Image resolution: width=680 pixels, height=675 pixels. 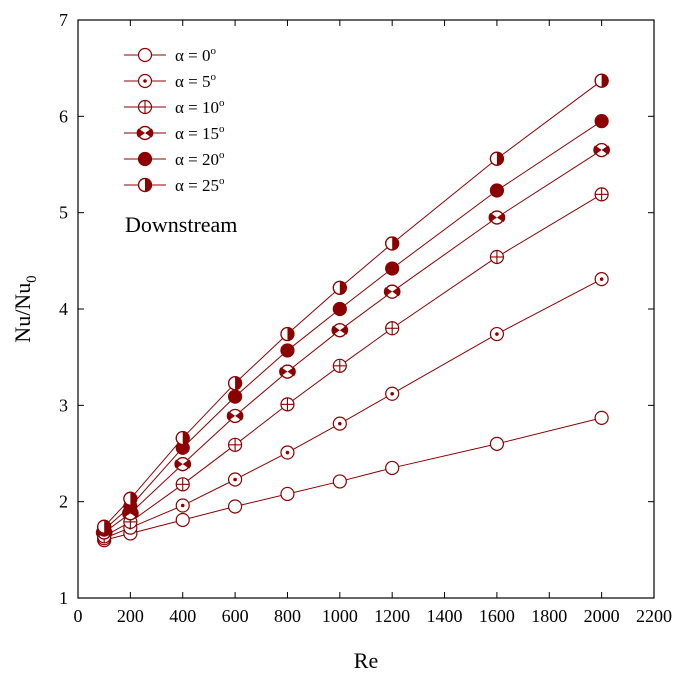 What do you see at coordinates (340, 616) in the screenshot?
I see `x-tick-label: 1000` at bounding box center [340, 616].